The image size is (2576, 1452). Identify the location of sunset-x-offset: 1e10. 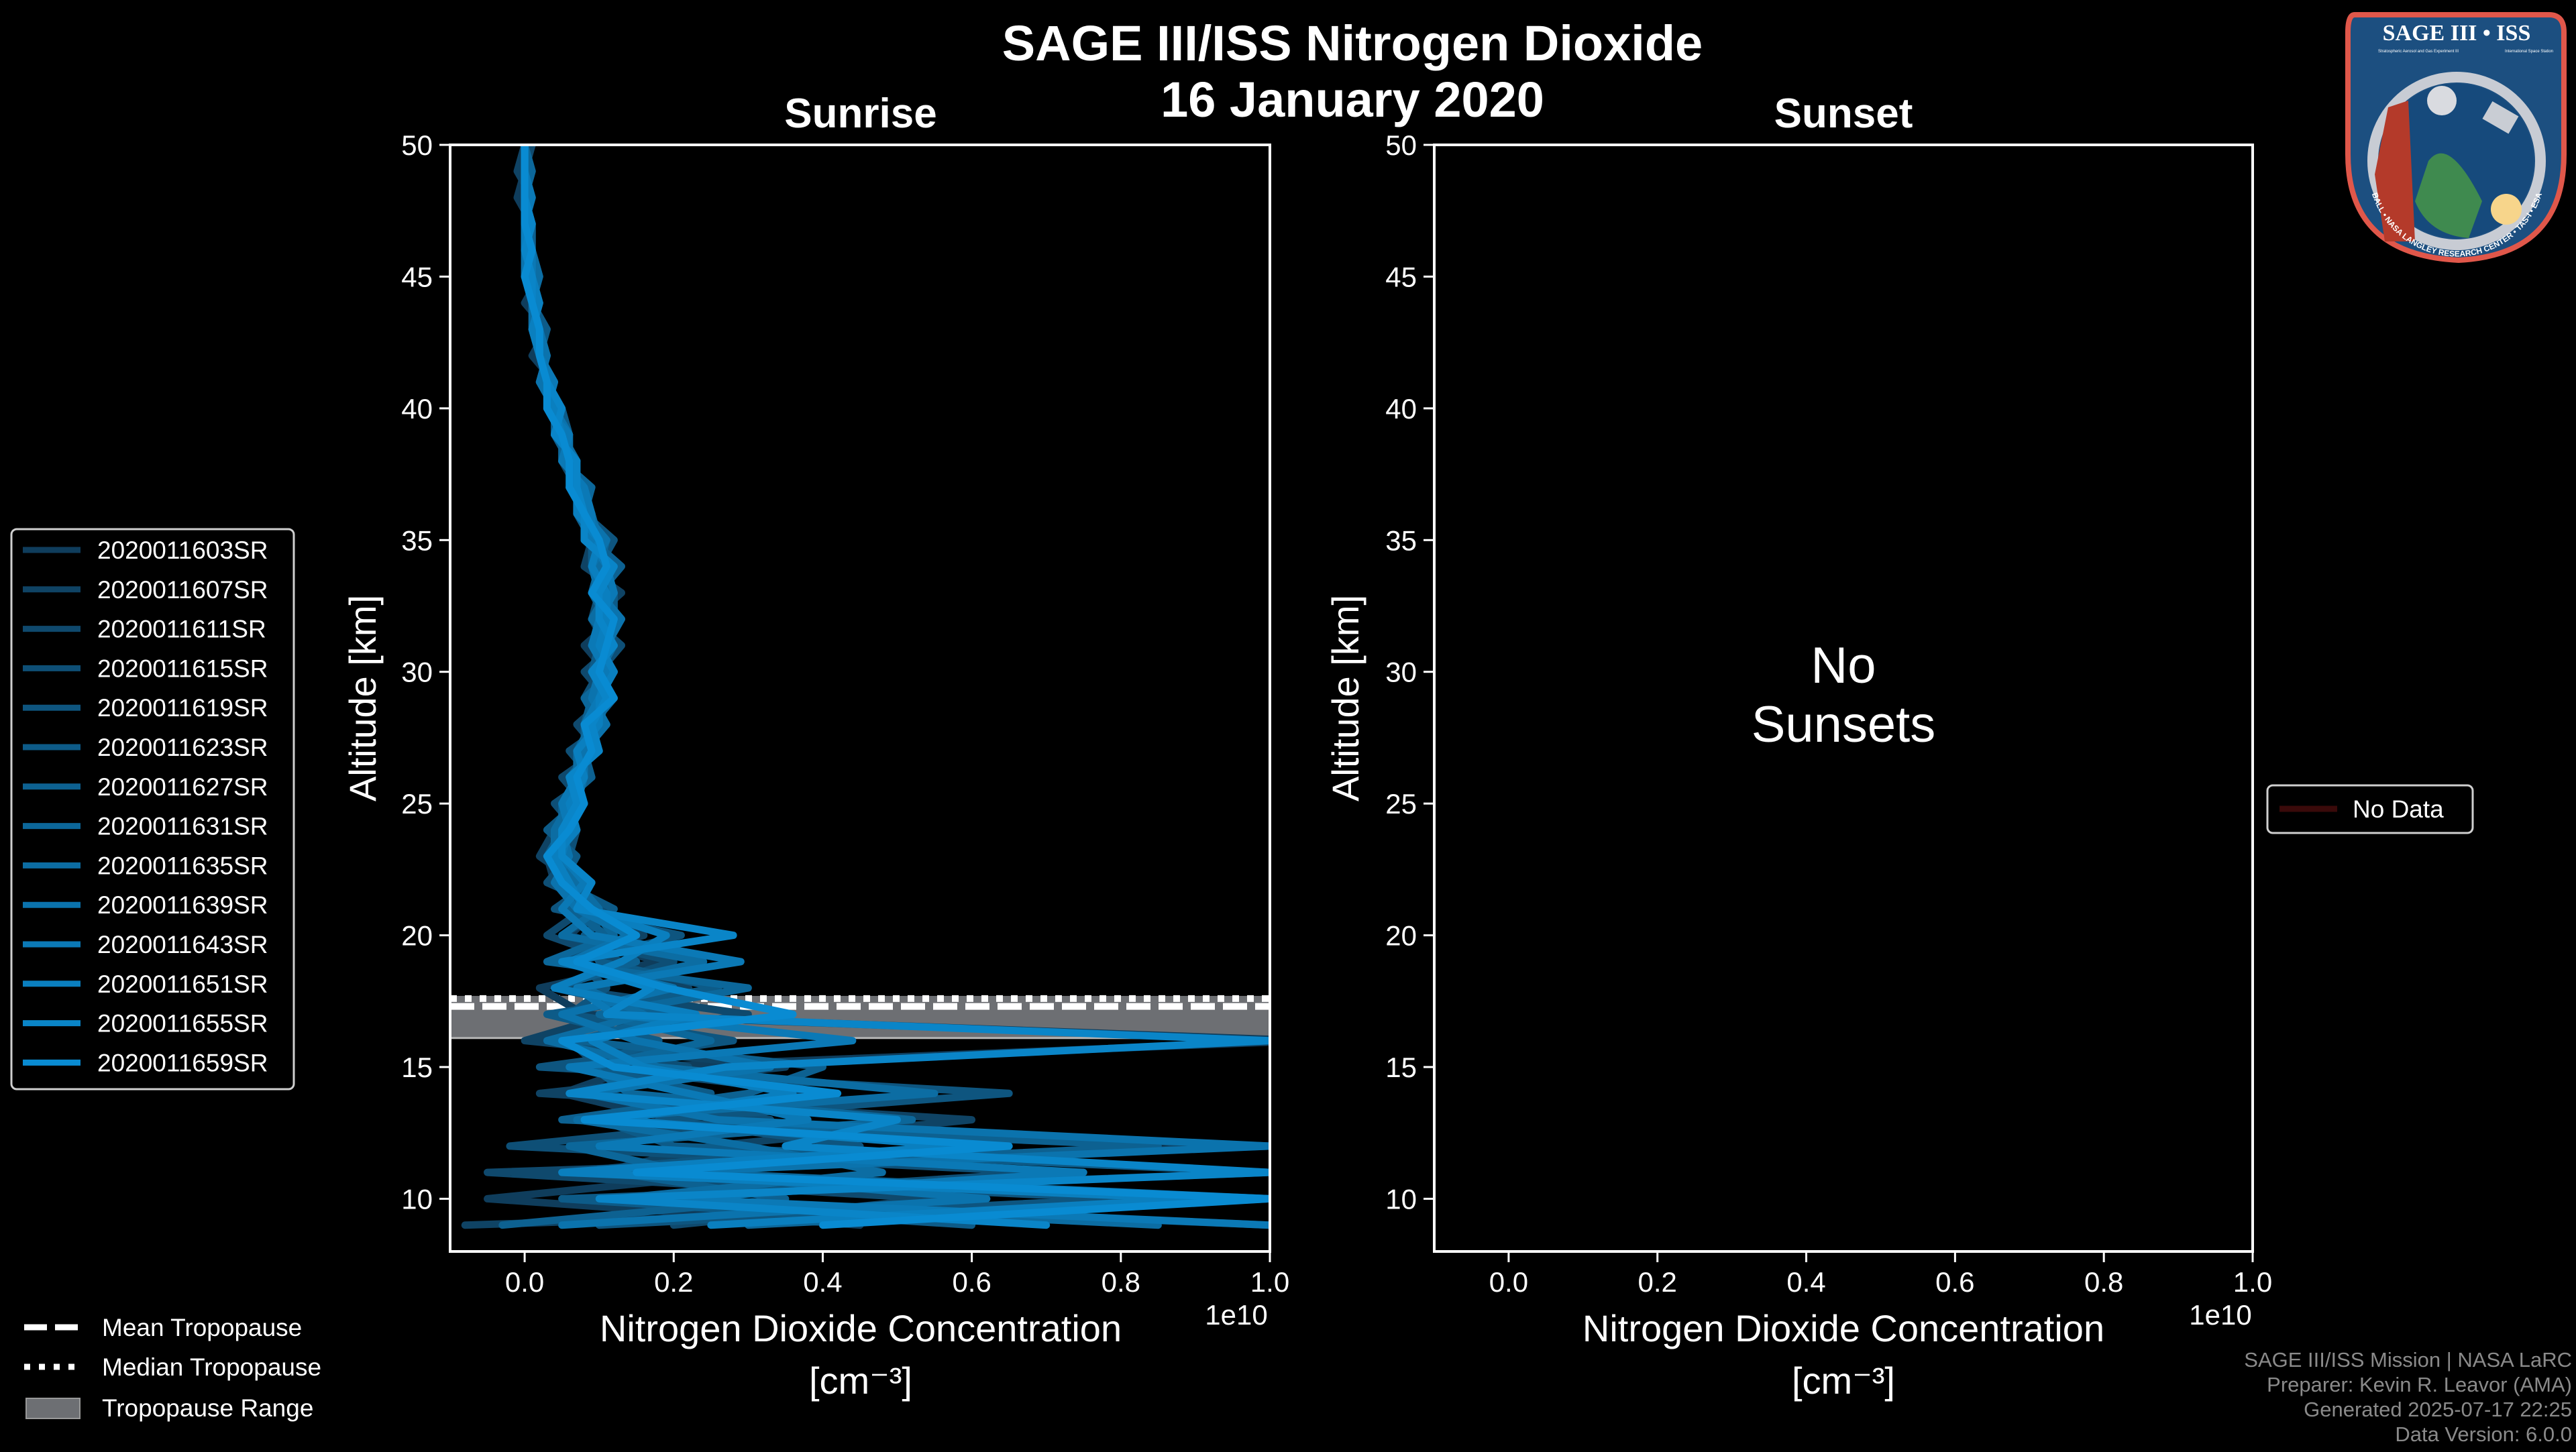
(2220, 1315).